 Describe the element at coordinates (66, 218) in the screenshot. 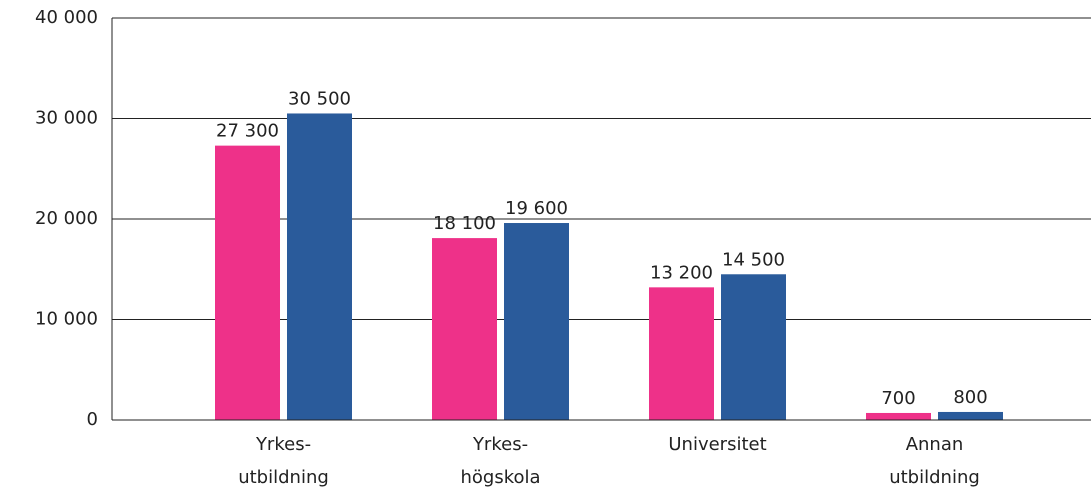

I see `y-tick-label: 20 000` at that location.